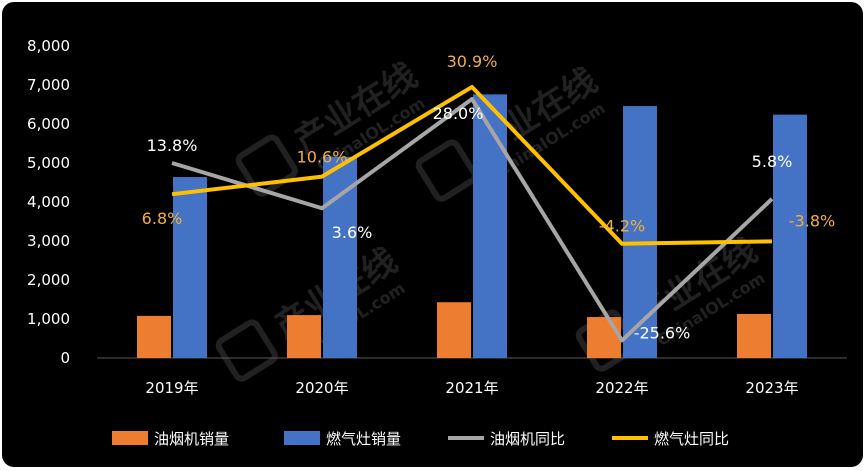 This screenshot has height=471, width=867. What do you see at coordinates (662, 332) in the screenshot?
I see `data-label: -25.6%` at bounding box center [662, 332].